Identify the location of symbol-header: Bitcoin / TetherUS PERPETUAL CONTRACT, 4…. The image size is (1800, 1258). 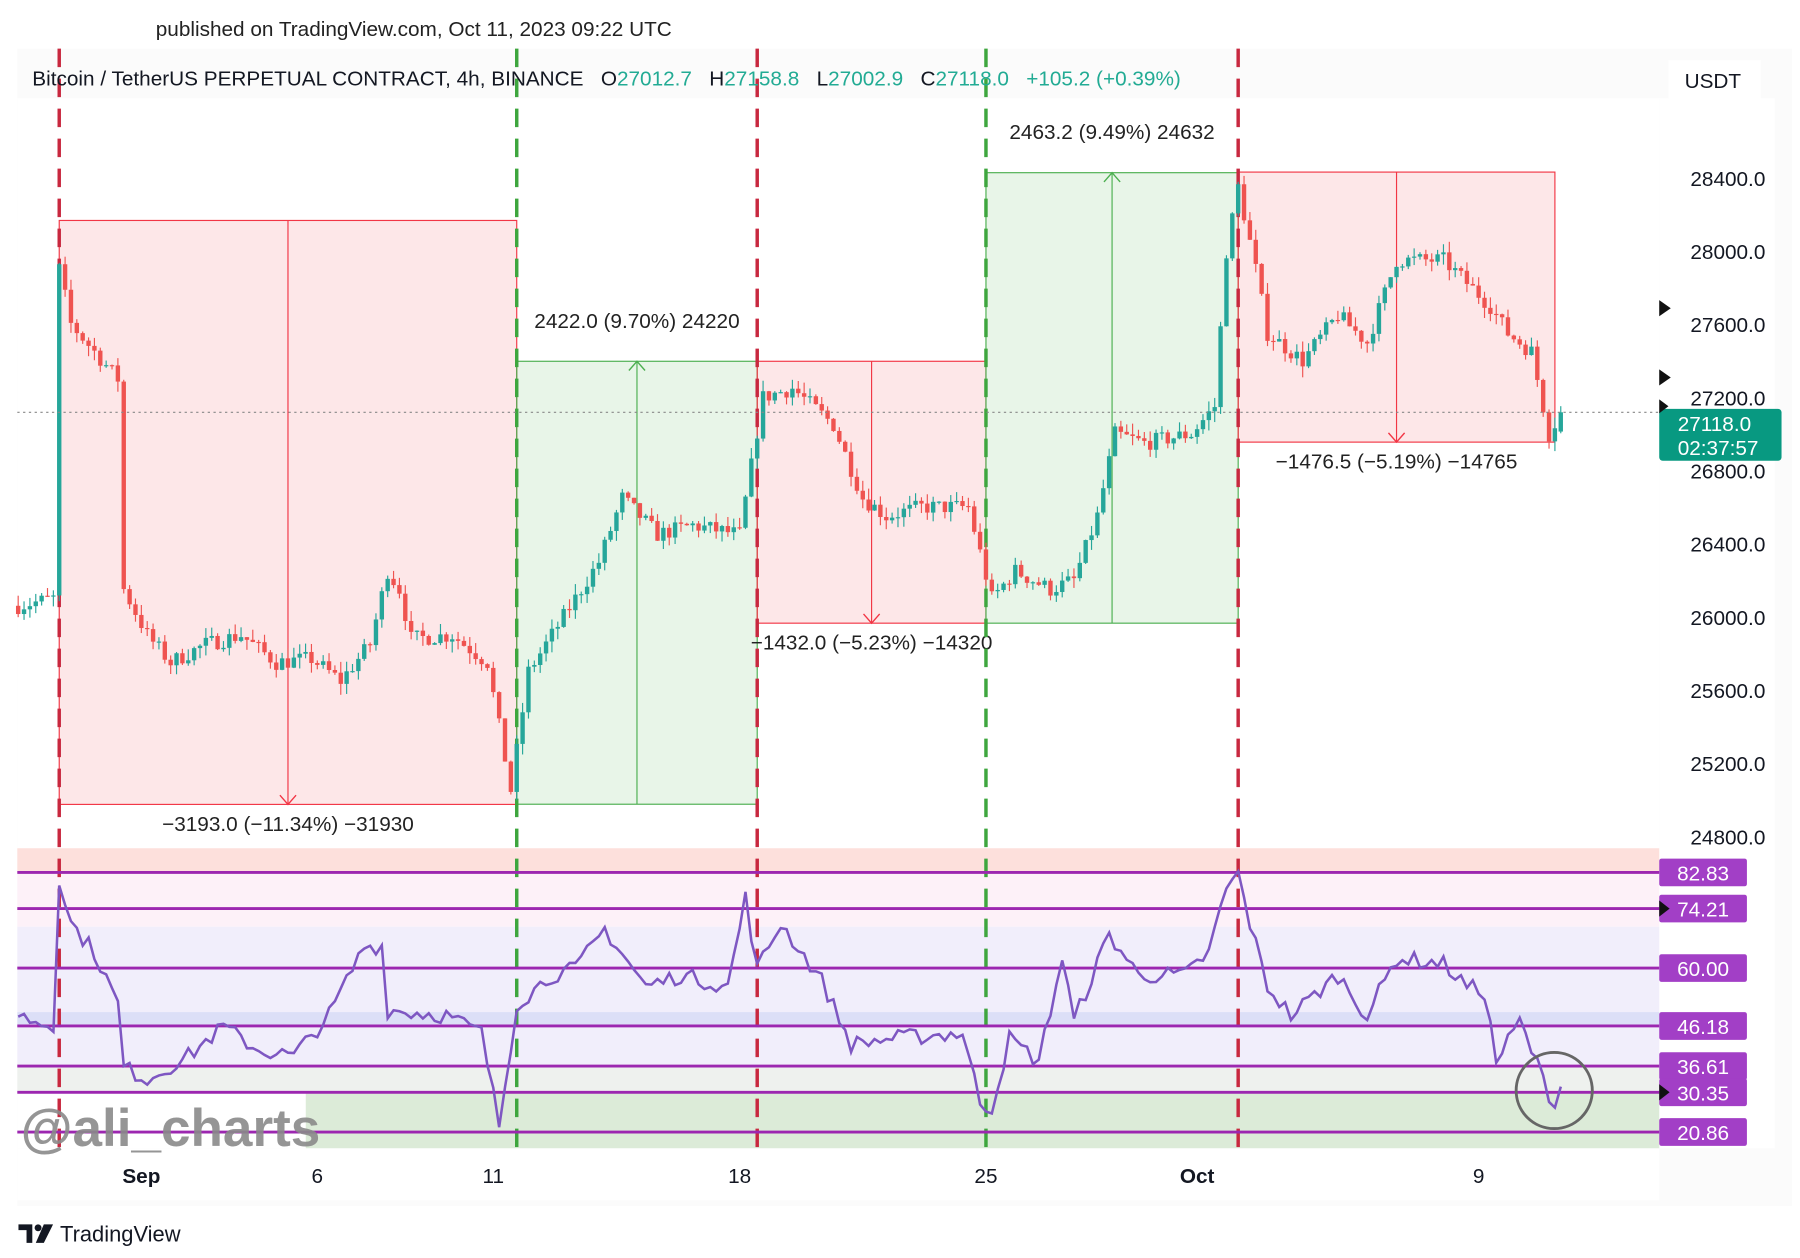
(606, 79).